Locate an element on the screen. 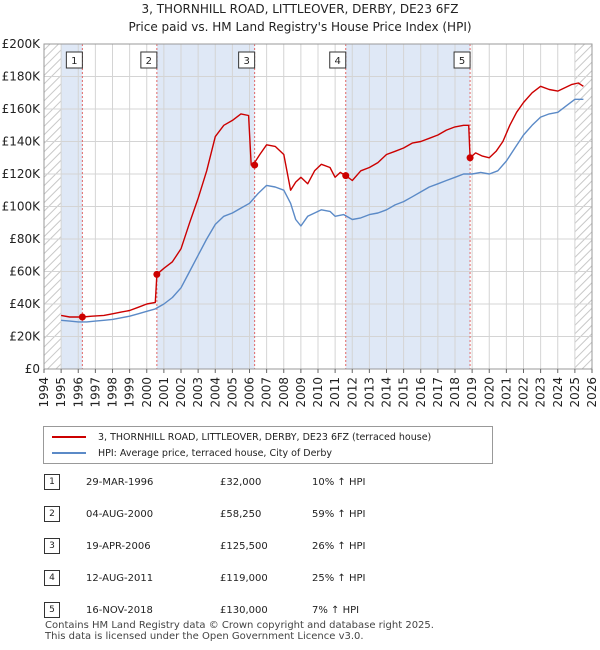  x-tick-label: 2018 is located at coordinates (455, 392).